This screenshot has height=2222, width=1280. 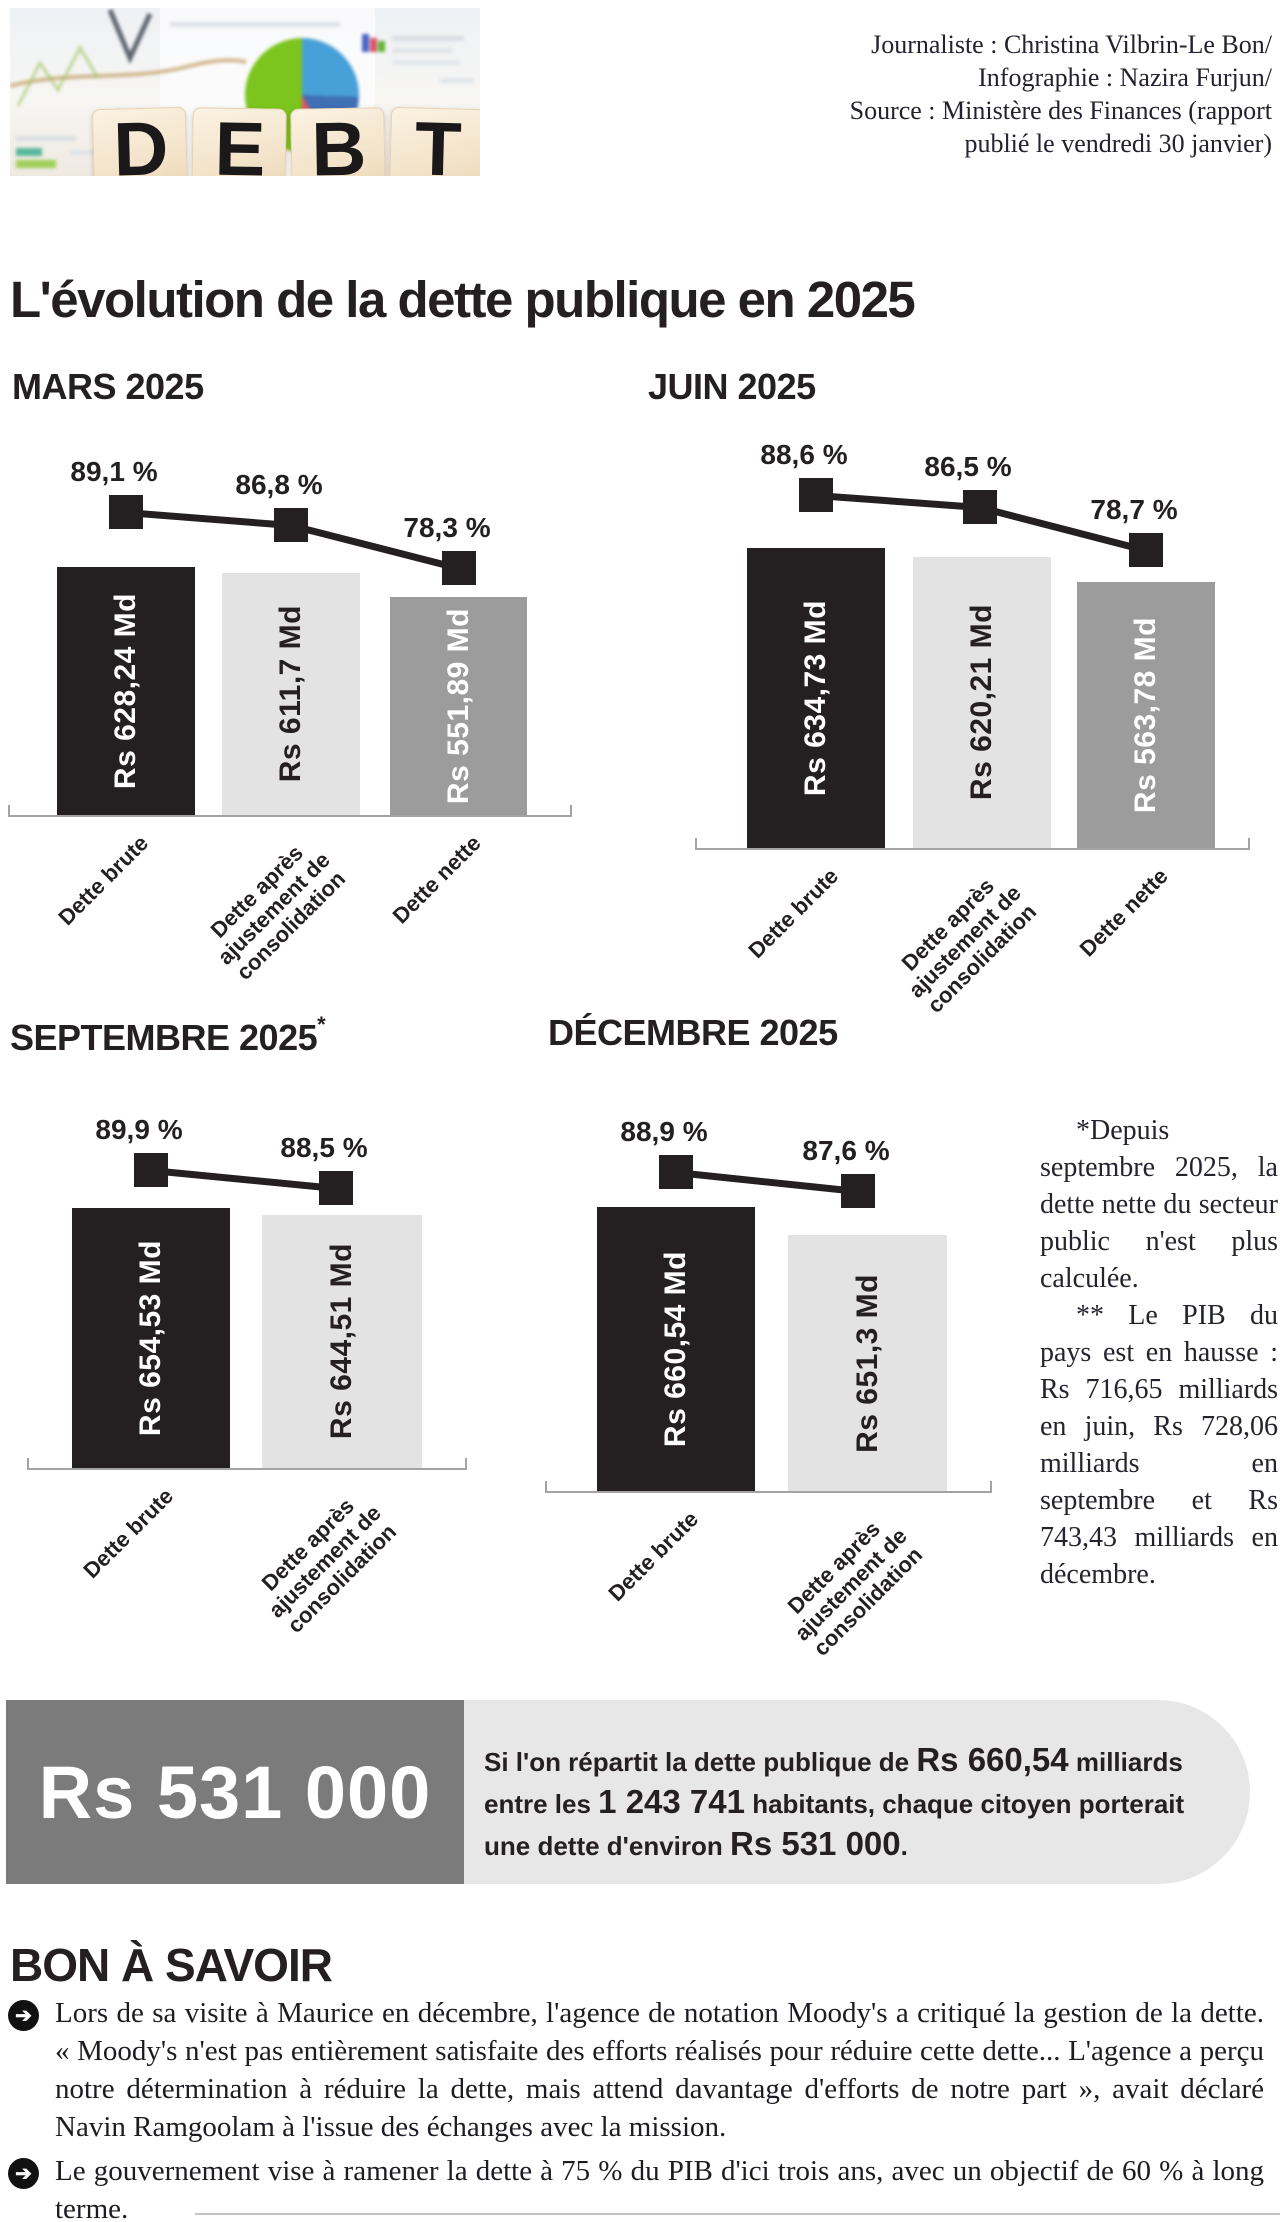 I want to click on callout-amount-box: Rs 531 000, so click(x=235, y=1792).